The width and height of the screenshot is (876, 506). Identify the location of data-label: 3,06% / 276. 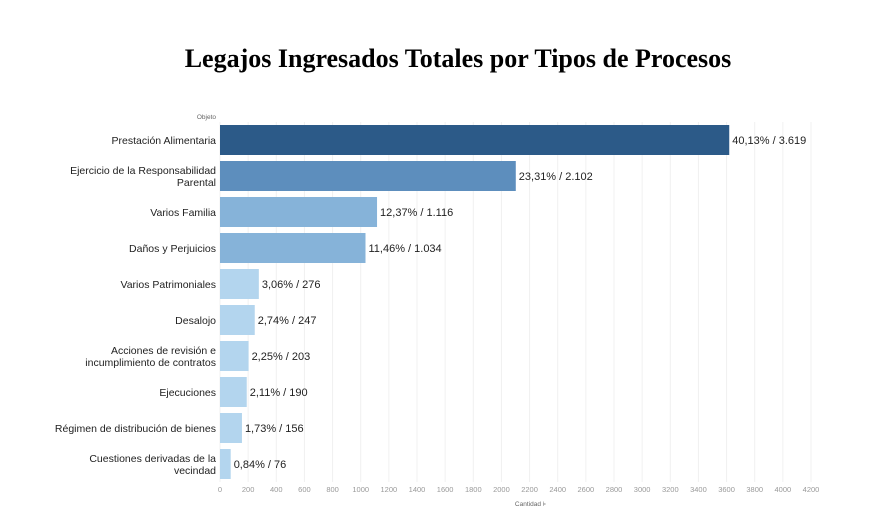
(291, 285).